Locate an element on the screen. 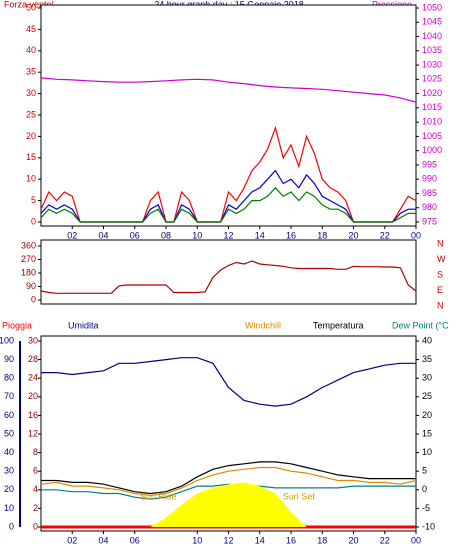 The height and width of the screenshot is (555, 459). y2-tick-label: 40 is located at coordinates (427, 340).